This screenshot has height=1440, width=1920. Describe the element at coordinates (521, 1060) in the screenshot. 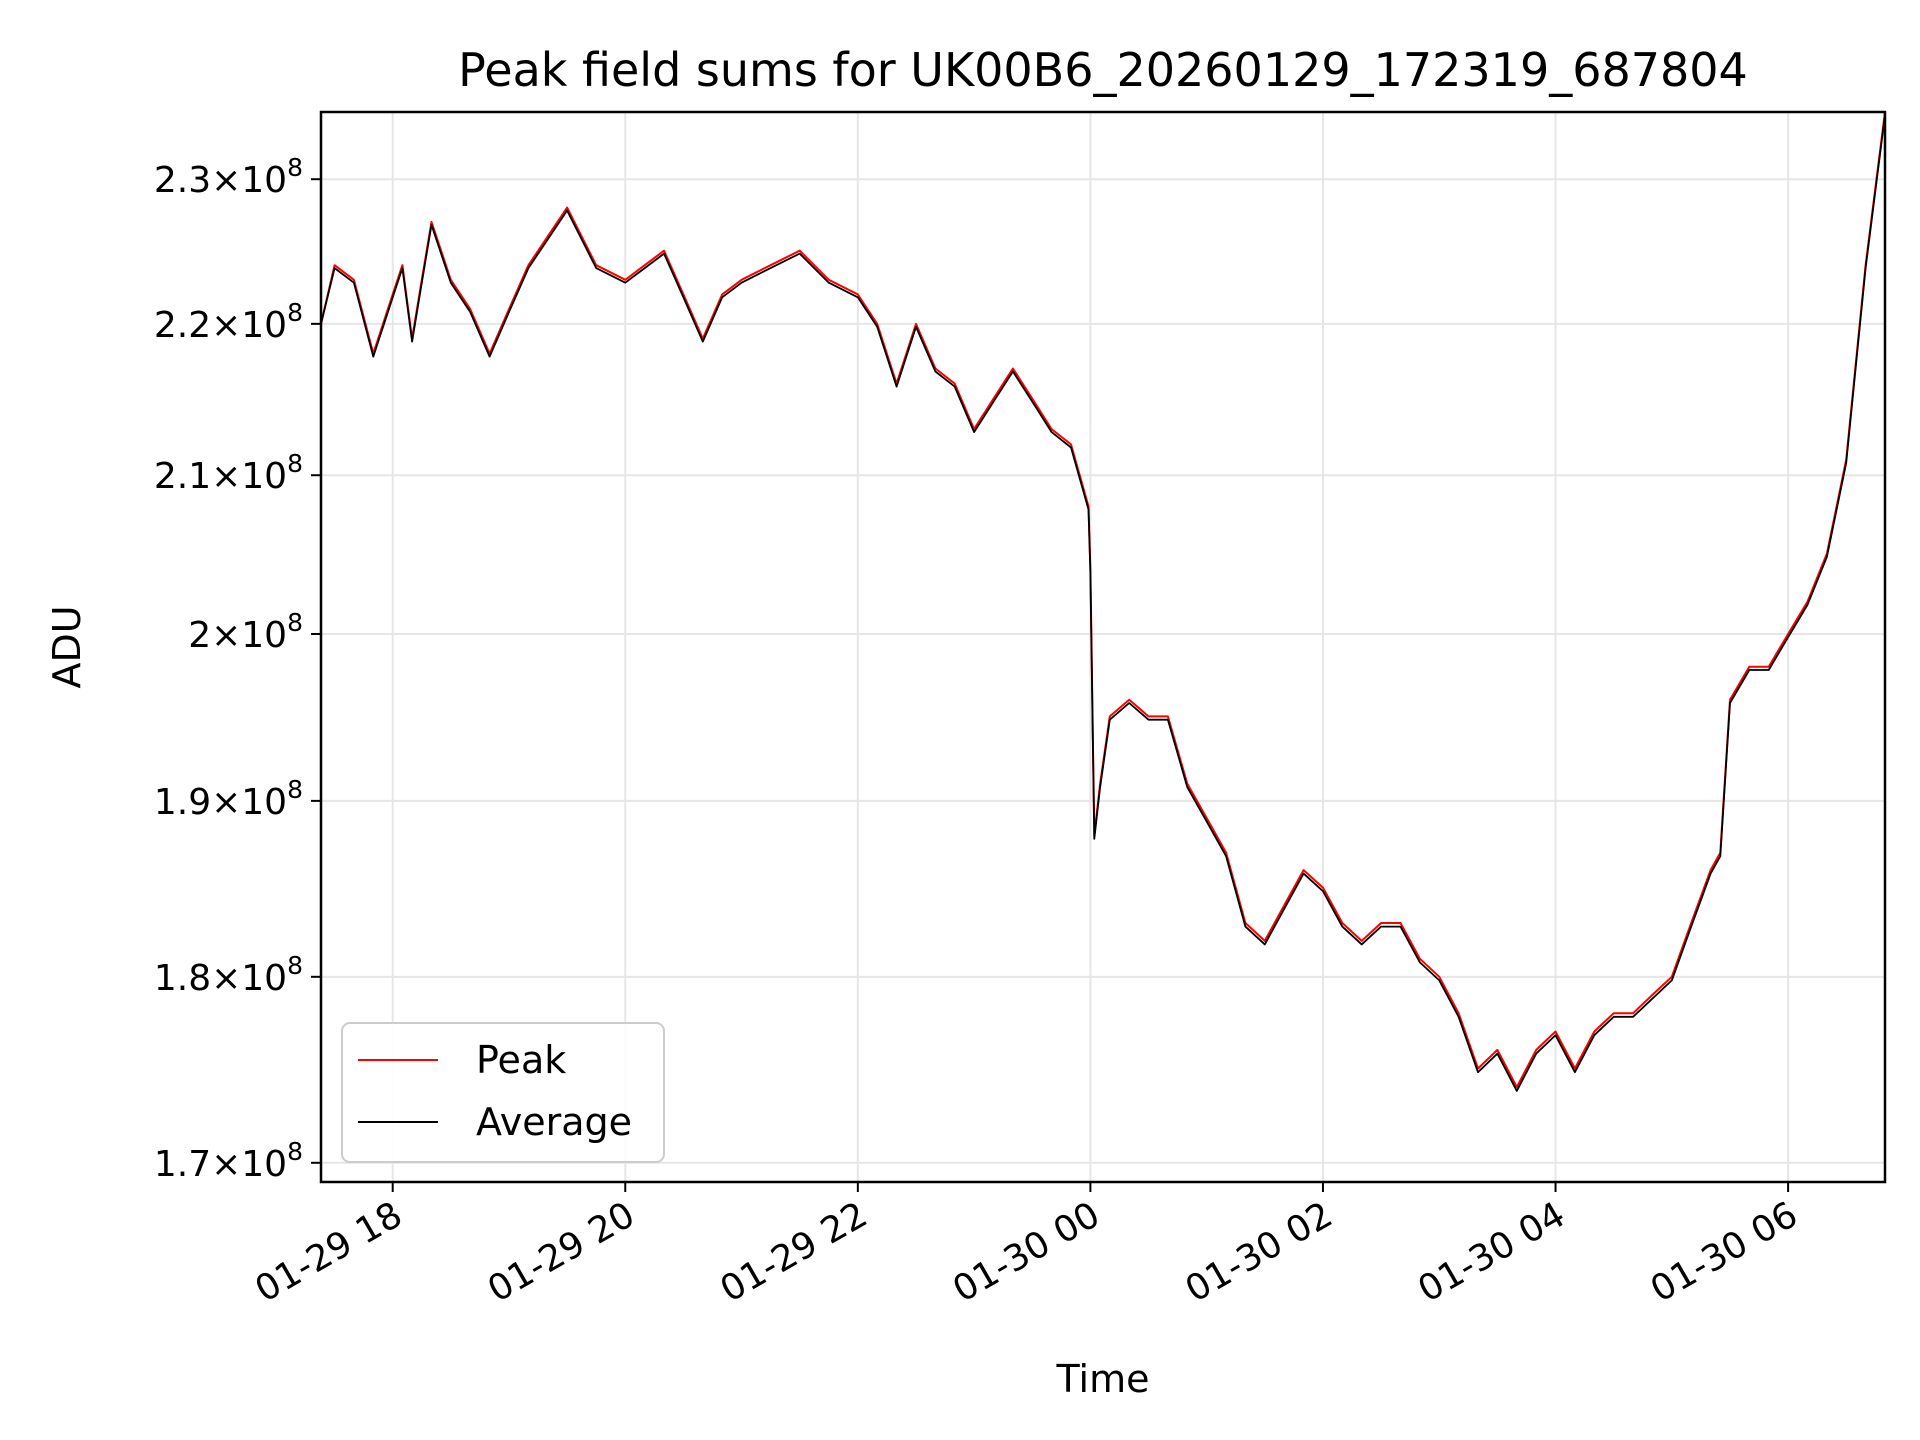

I see `legend-label-peak: Peak` at that location.